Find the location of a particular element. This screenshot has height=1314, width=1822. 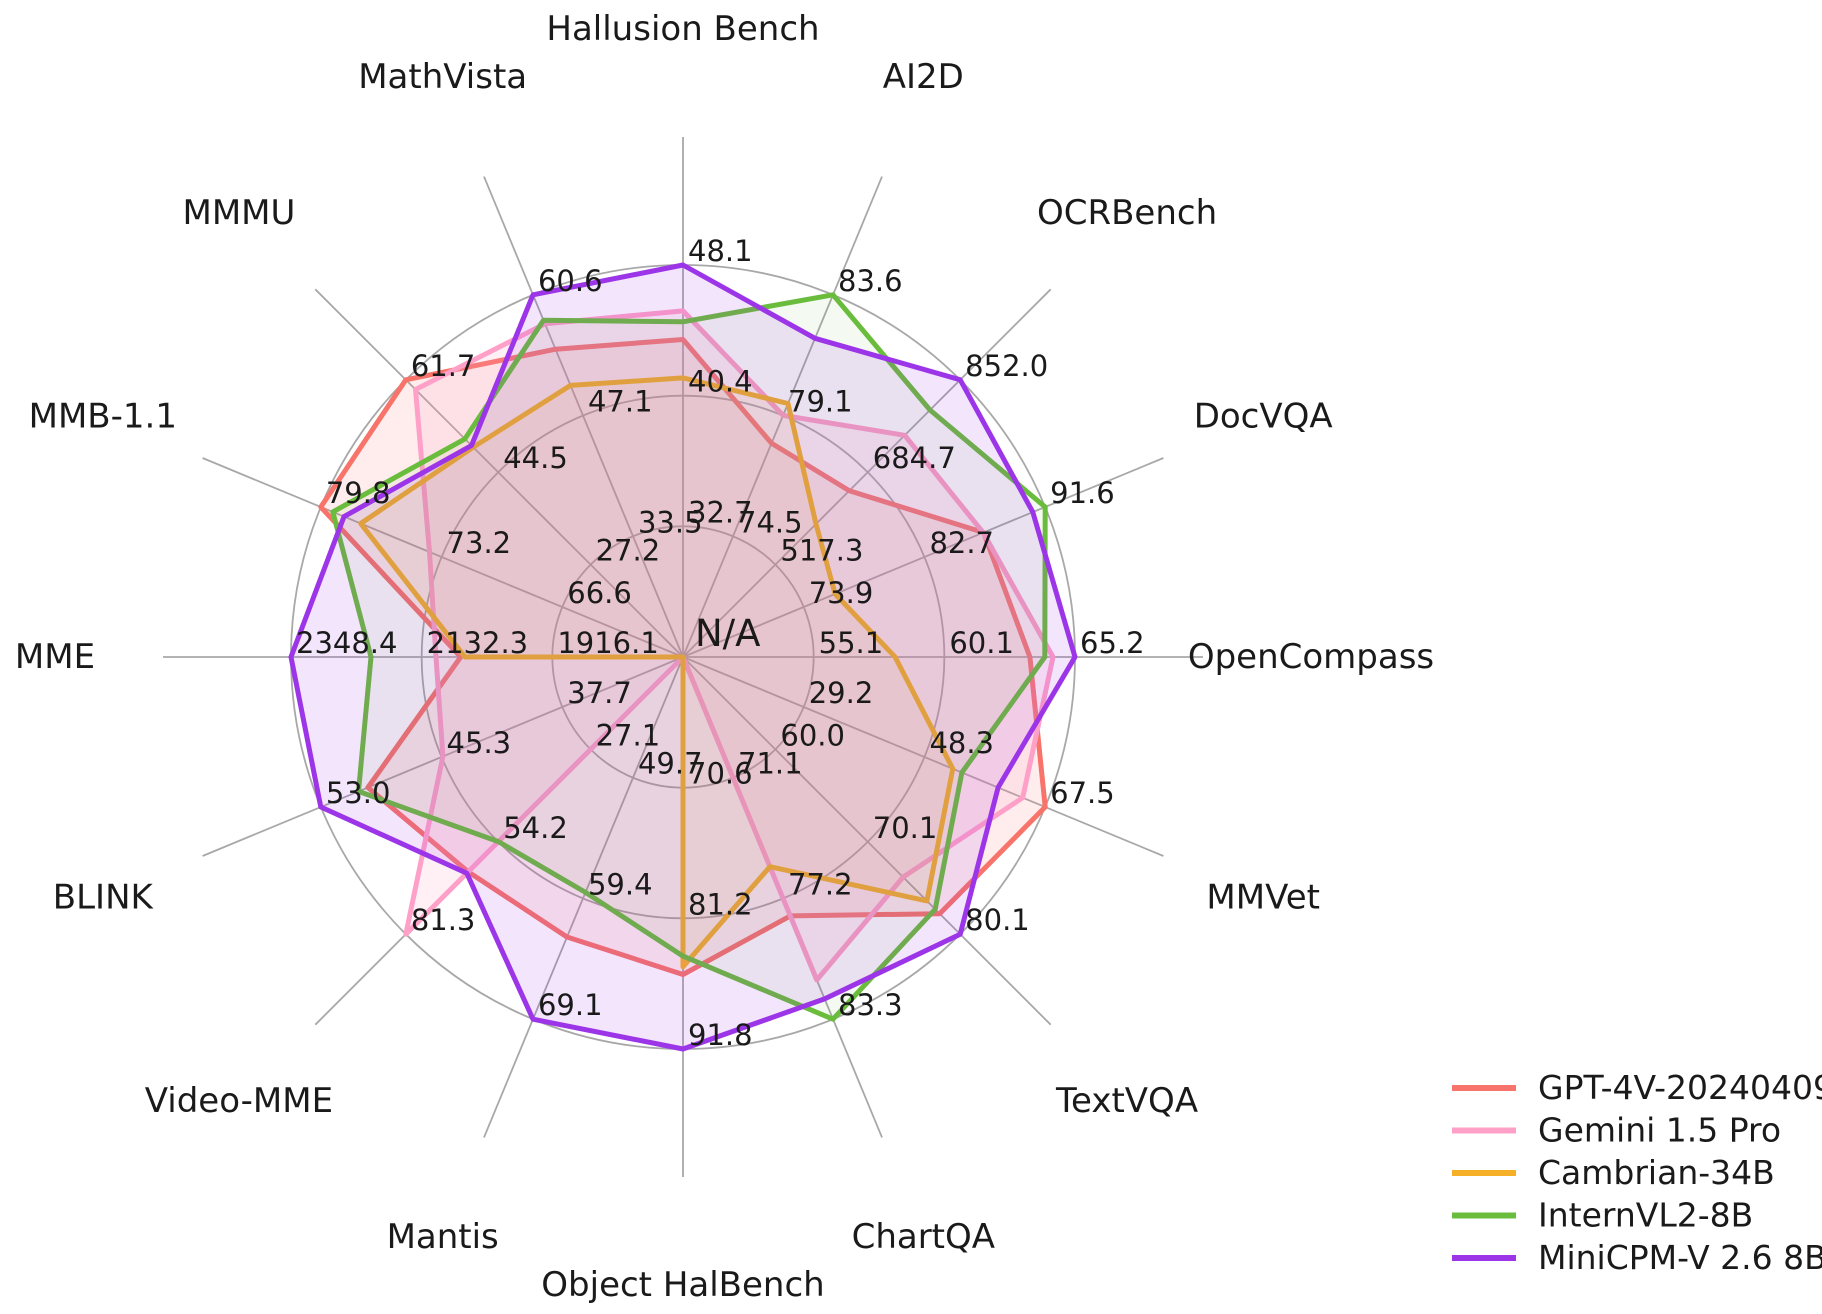

legend-label: Cambrian-34B is located at coordinates (1656, 1172).